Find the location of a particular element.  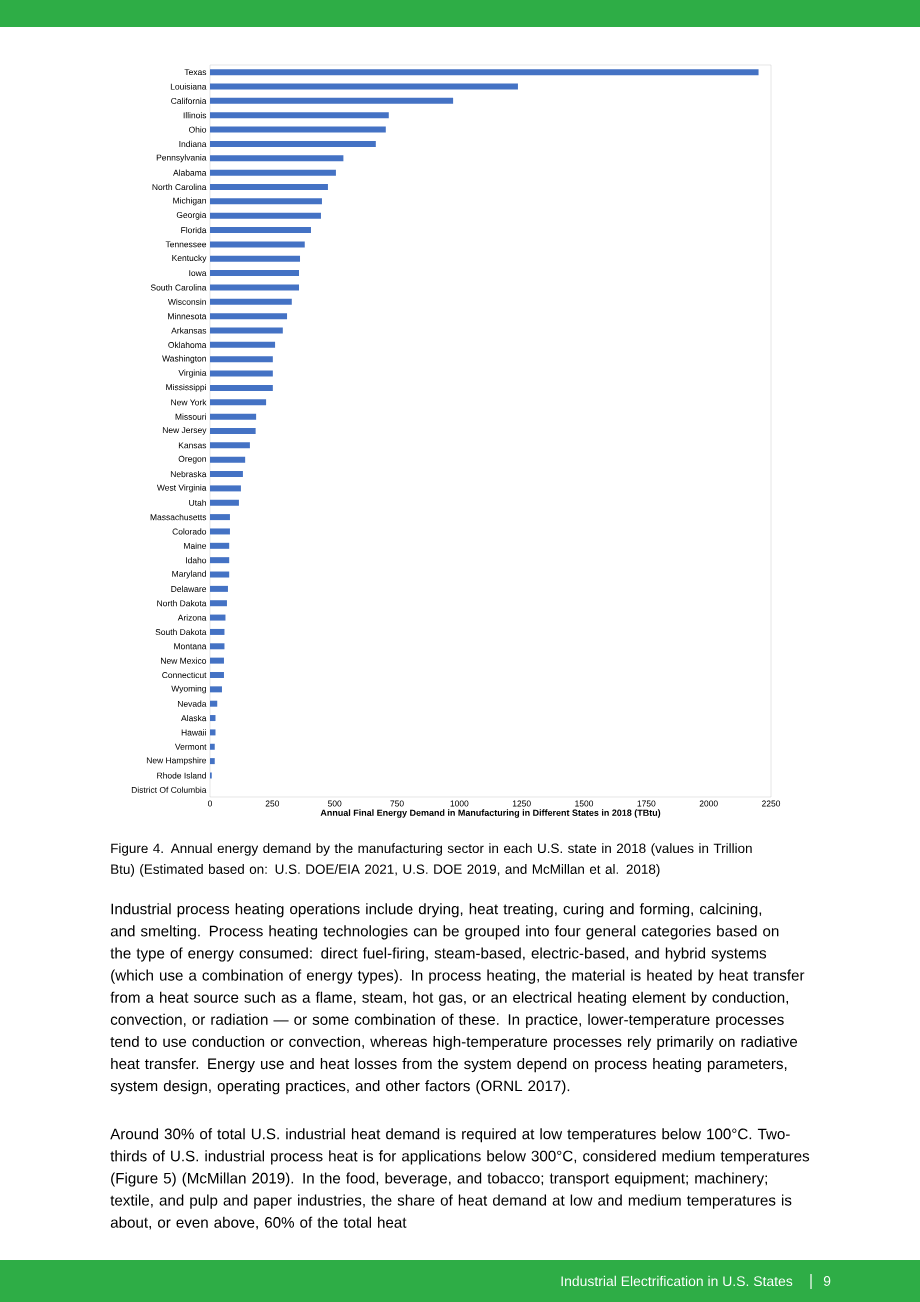

text: Industrial process heating operations include drying, heat treating, curing and forming, calcining, and smelting. Process heating technologies can be grouped into four general categories based on the type of energy consumed: direct fuel-firing, steam-based, electric-based, and hybrid systems (which use a combination of energy types). In process heating, the material is heated by heat transfer from a heat source such as a flame, steam, hot gas, or an electrical heating element by conduction, convection, or radiation — or some combination of these. In practice, lower-temperature processes tend to use conduction or convection, whereas high-temperature processes rely primarily on radiative heat transfer. Energy use and heat losses from the system depend on process heating parameters, system design, operating practices, and other factors (ORNL 2017). is located at coordinates (457, 999).